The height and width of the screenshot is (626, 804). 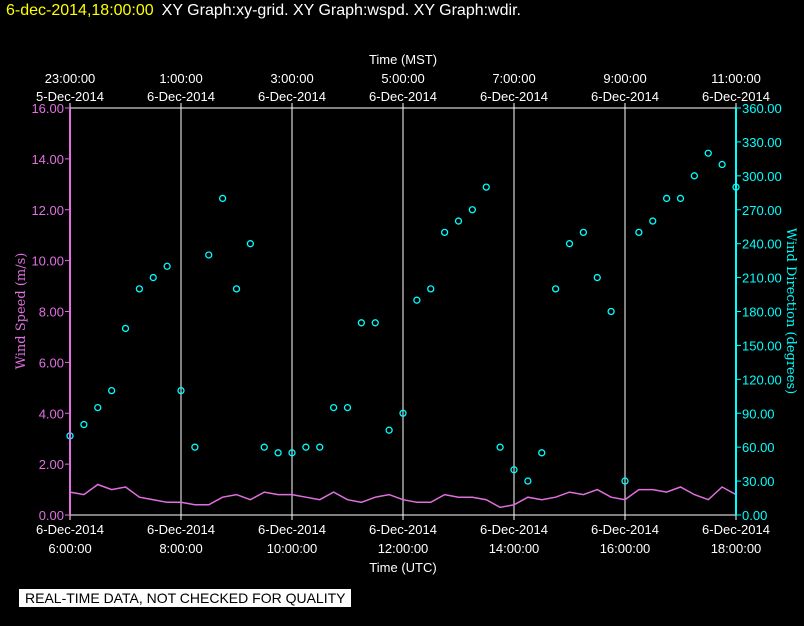 What do you see at coordinates (180, 78) in the screenshot?
I see `top-tick-time: 1:00:00` at bounding box center [180, 78].